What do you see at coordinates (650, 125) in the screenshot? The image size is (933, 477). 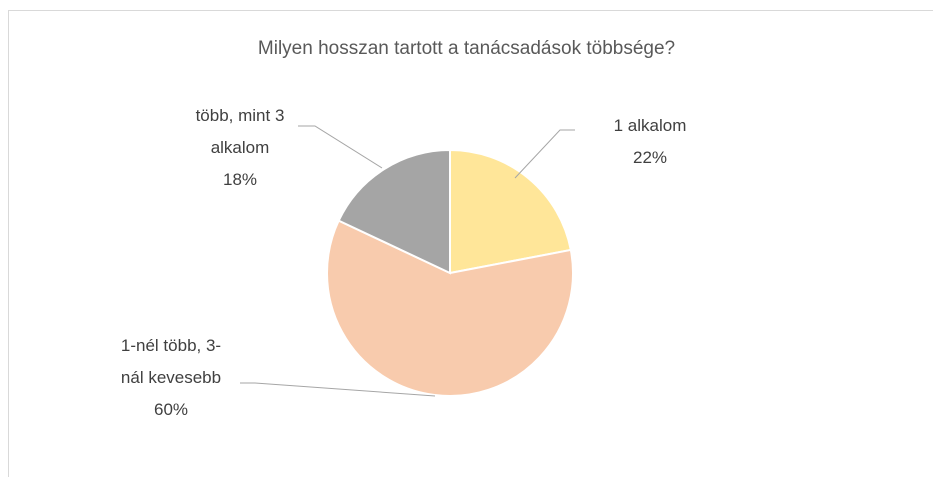 I see `category-label: 1 alkalom` at bounding box center [650, 125].